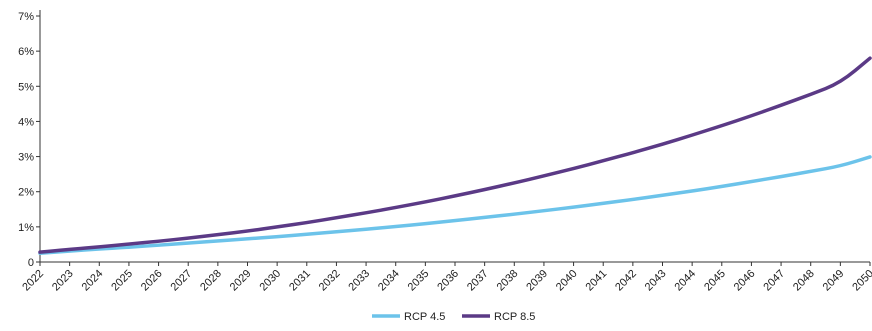  What do you see at coordinates (656, 281) in the screenshot?
I see `x-tick-label: 2043` at bounding box center [656, 281].